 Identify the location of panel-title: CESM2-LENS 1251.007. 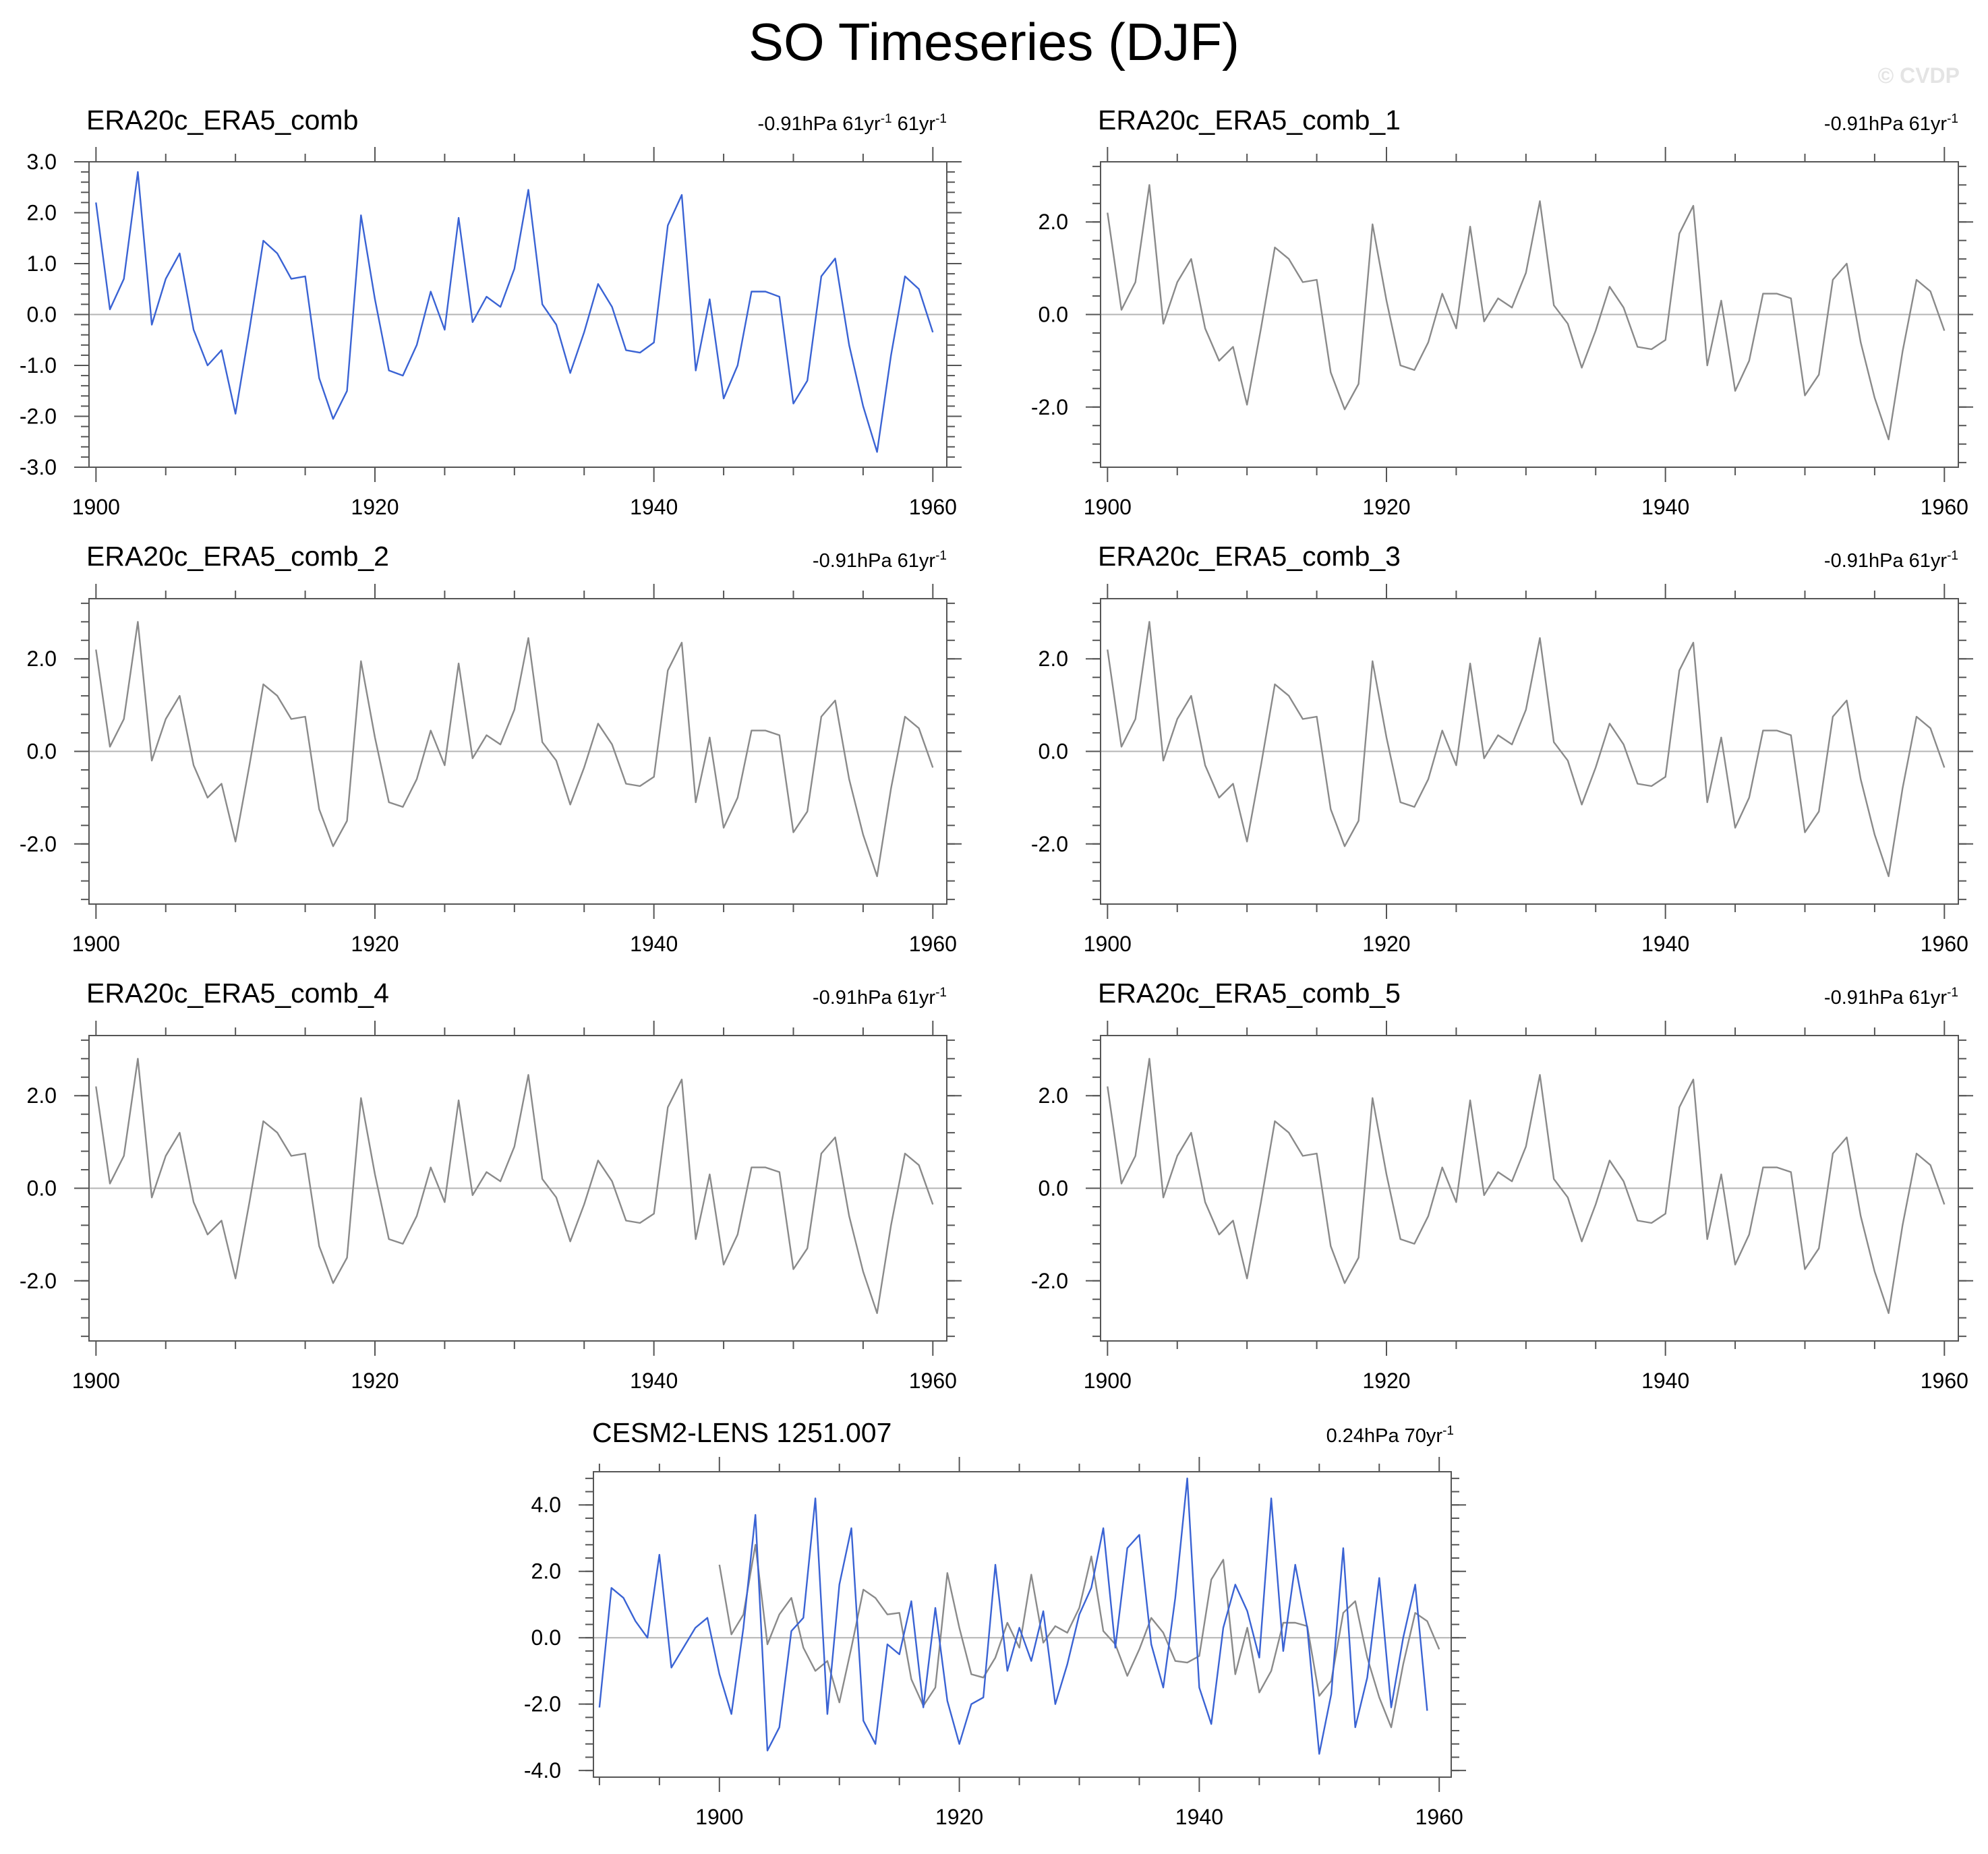
(742, 1432).